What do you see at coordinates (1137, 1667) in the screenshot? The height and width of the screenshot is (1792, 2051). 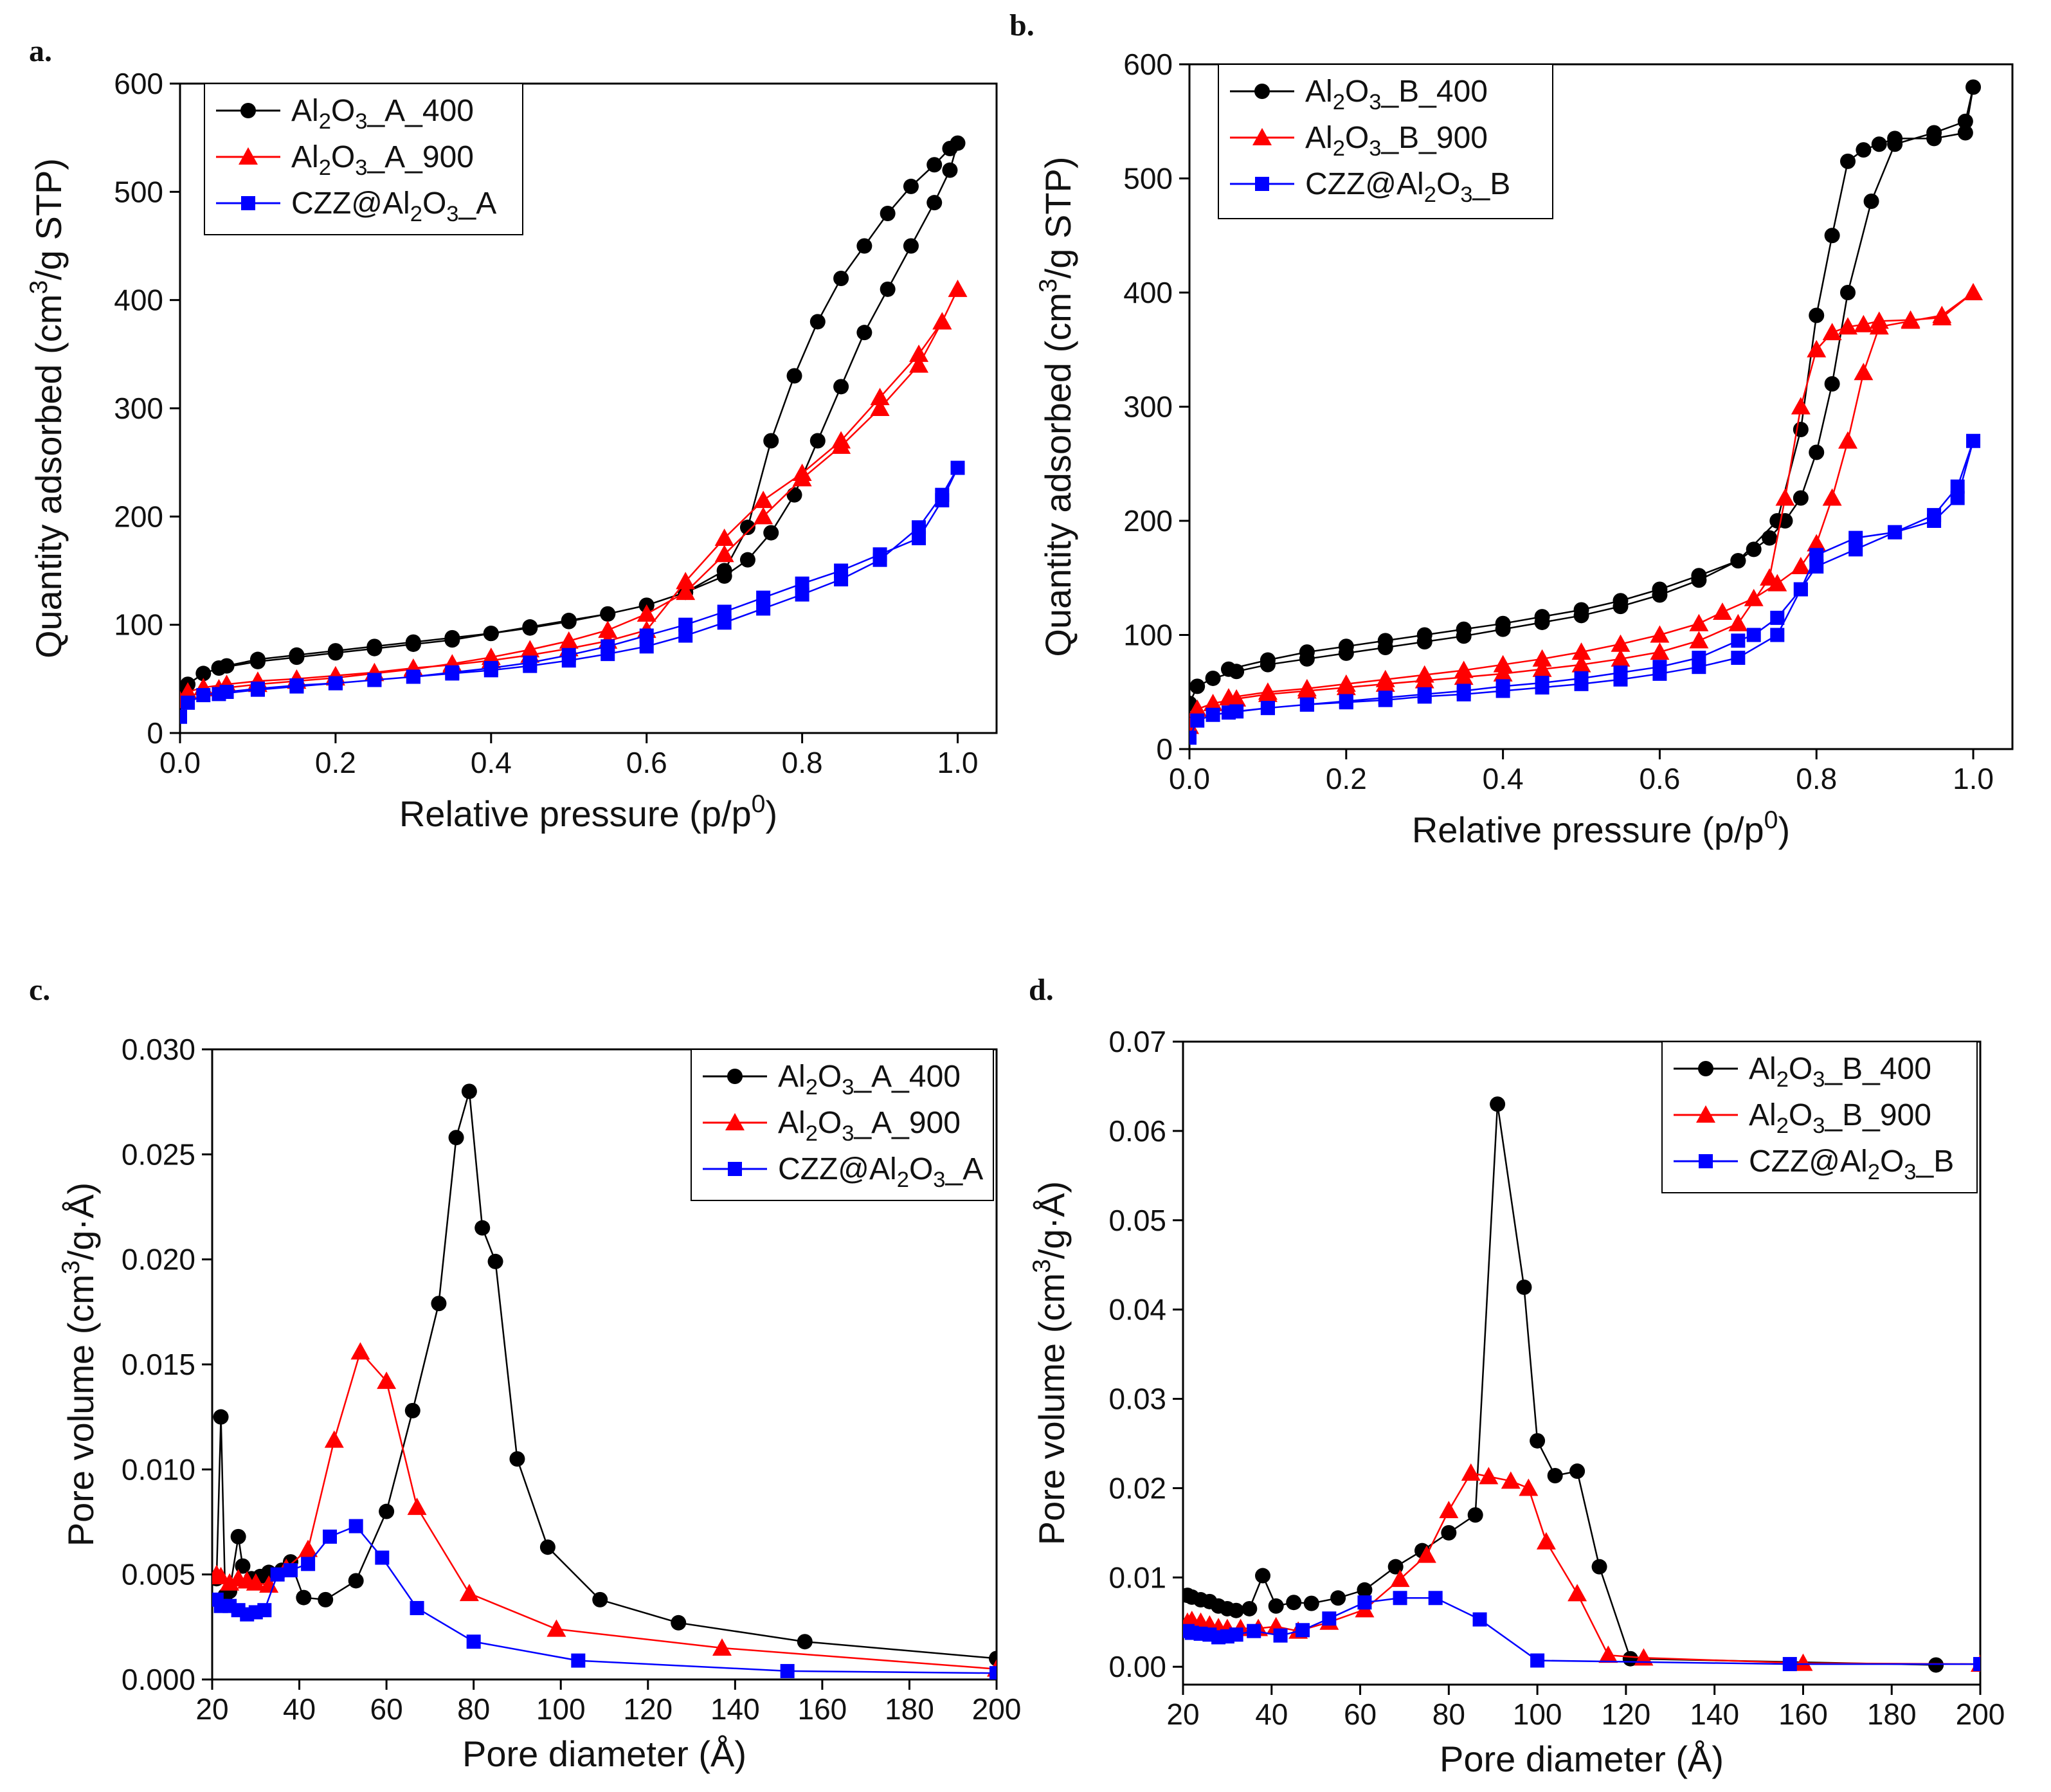 I see `y-tick-label: 0.00` at bounding box center [1137, 1667].